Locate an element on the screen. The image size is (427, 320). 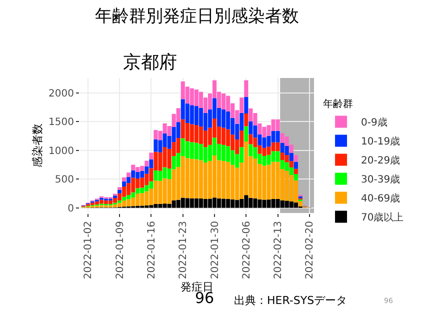
x-tick-label: 2022-01-16 is located at coordinates (152, 250).